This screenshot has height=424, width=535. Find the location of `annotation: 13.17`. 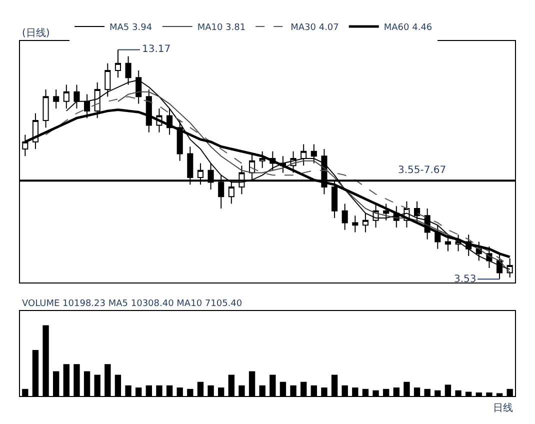

annotation: 13.17 is located at coordinates (156, 49).